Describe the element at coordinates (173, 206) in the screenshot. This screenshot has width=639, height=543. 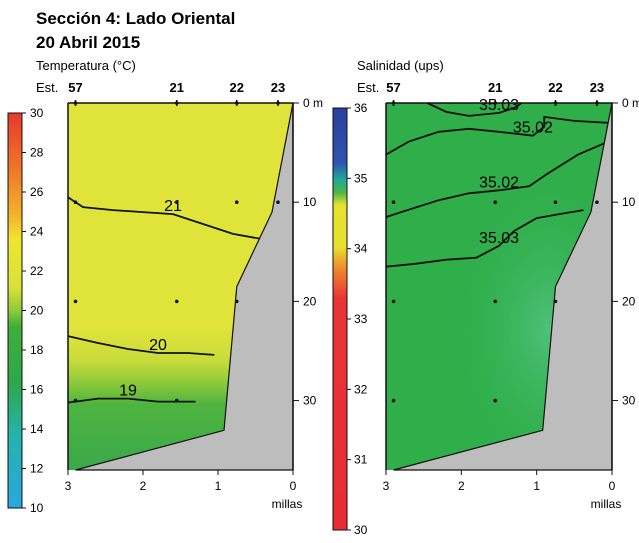
I see `contour-label: 21` at that location.